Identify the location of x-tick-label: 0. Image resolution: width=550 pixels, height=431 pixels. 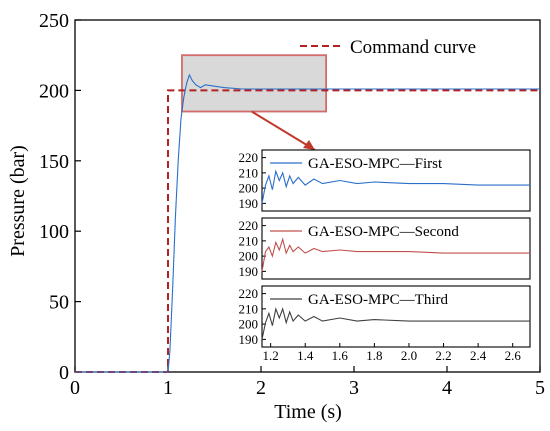
(75, 388).